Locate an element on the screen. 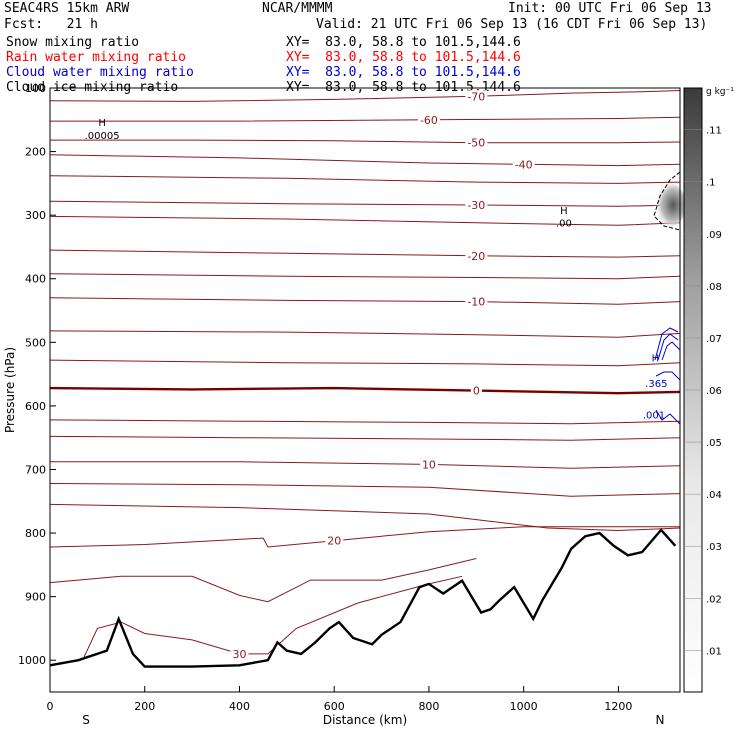 The height and width of the screenshot is (740, 740). isotherm-label: -60 is located at coordinates (429, 120).